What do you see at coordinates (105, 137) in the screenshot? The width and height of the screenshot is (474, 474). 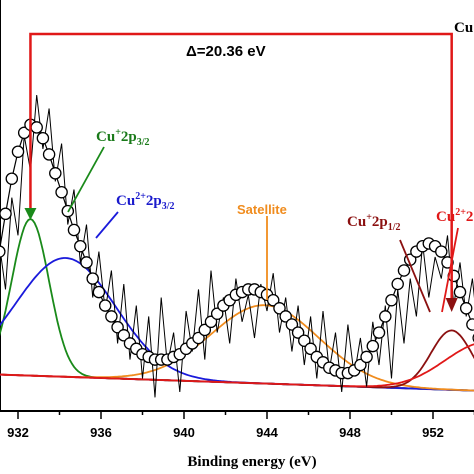 I see `label-cu-plus-2p32-base: Cu` at bounding box center [105, 137].